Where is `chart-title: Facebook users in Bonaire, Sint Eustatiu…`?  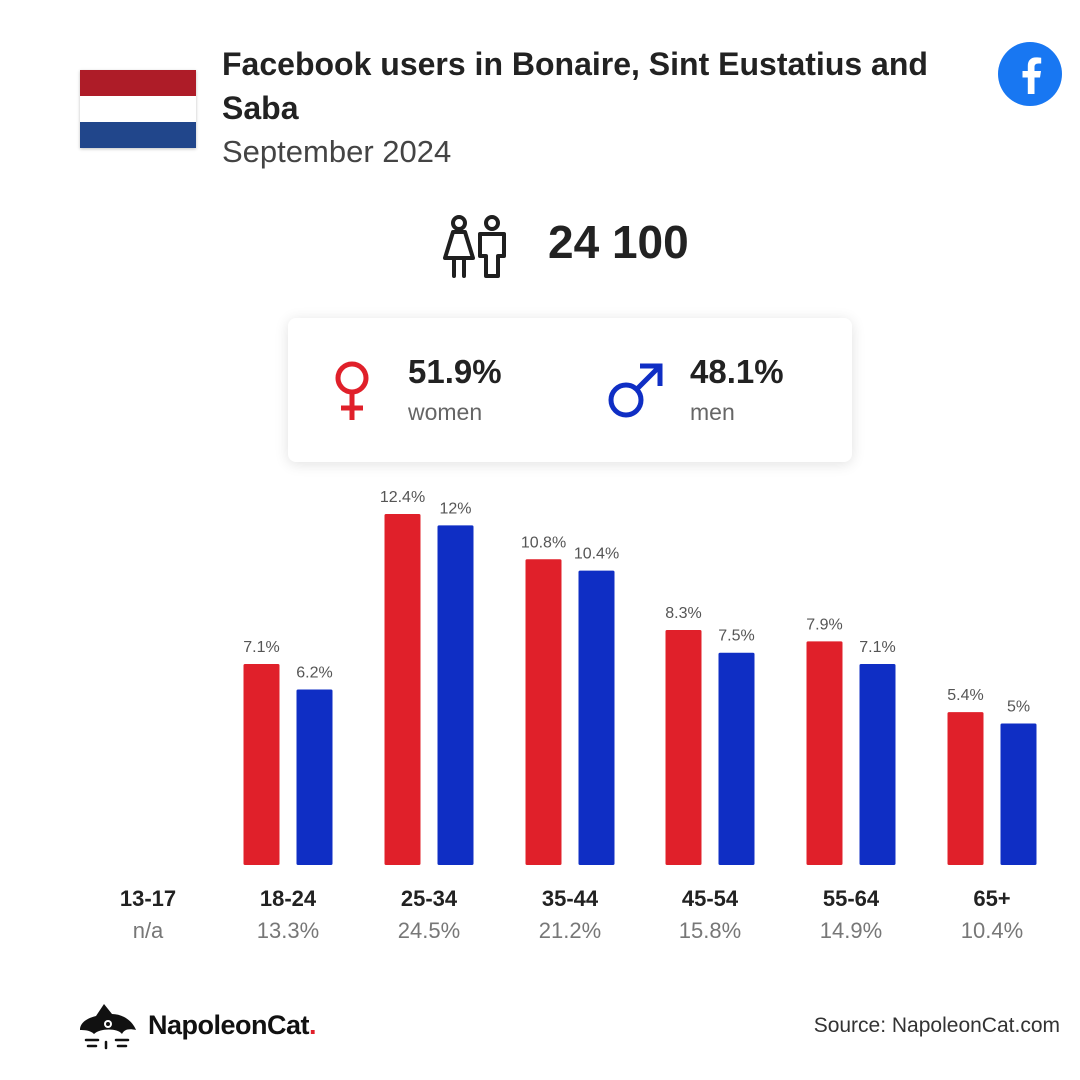 chart-title: Facebook users in Bonaire, Sint Eustatiu… is located at coordinates (575, 86).